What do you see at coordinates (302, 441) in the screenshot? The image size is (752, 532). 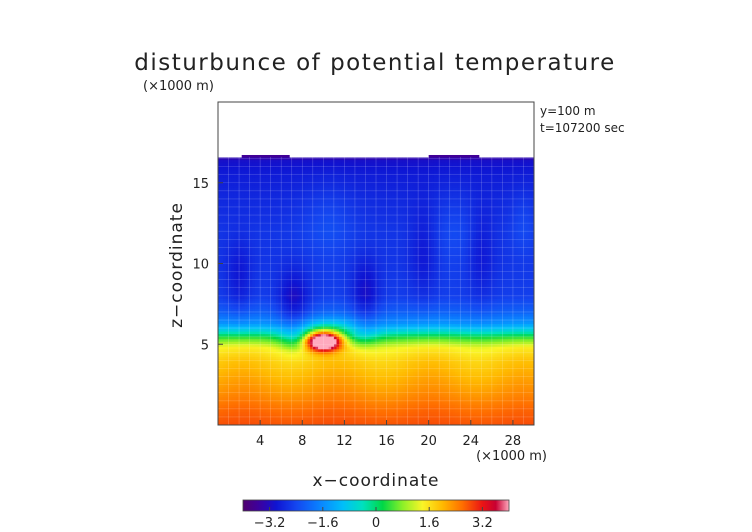 I see `x-tick-label: 8` at bounding box center [302, 441].